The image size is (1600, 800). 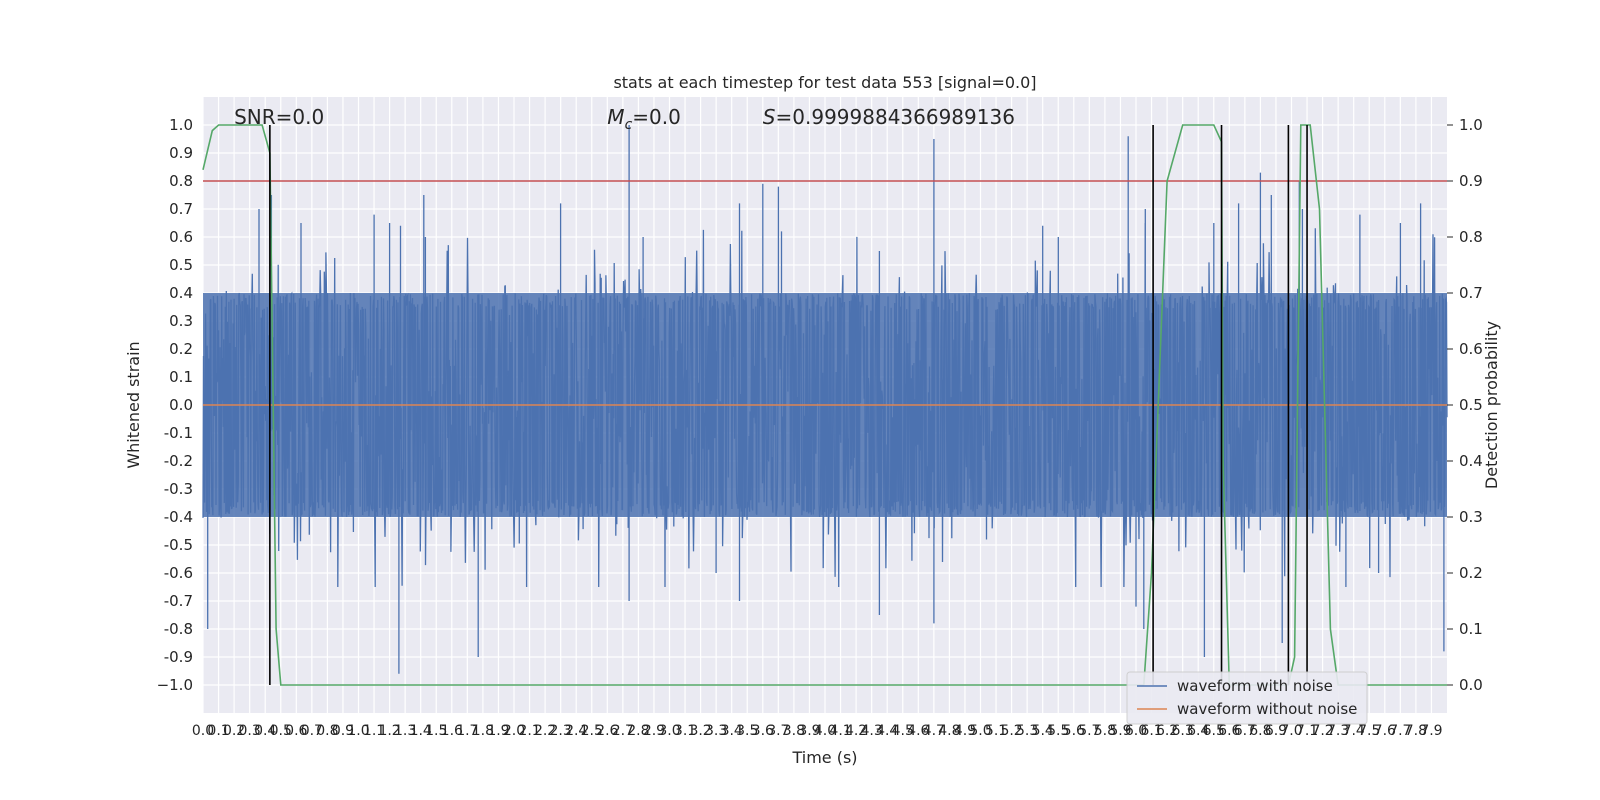 What do you see at coordinates (747, 731) in the screenshot?
I see `x-tick-label: 3.5` at bounding box center [747, 731].